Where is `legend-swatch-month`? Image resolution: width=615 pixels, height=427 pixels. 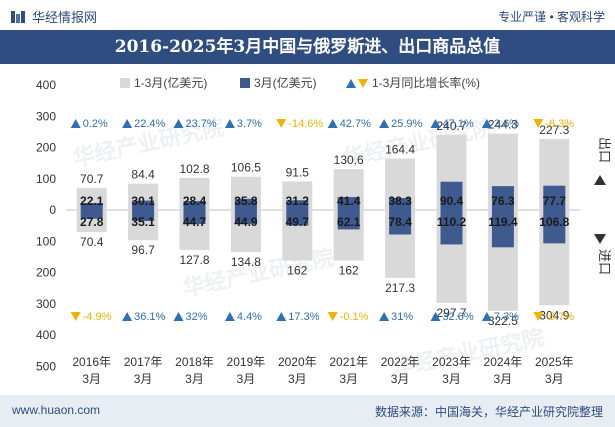 legend-swatch-month is located at coordinates (245, 83).